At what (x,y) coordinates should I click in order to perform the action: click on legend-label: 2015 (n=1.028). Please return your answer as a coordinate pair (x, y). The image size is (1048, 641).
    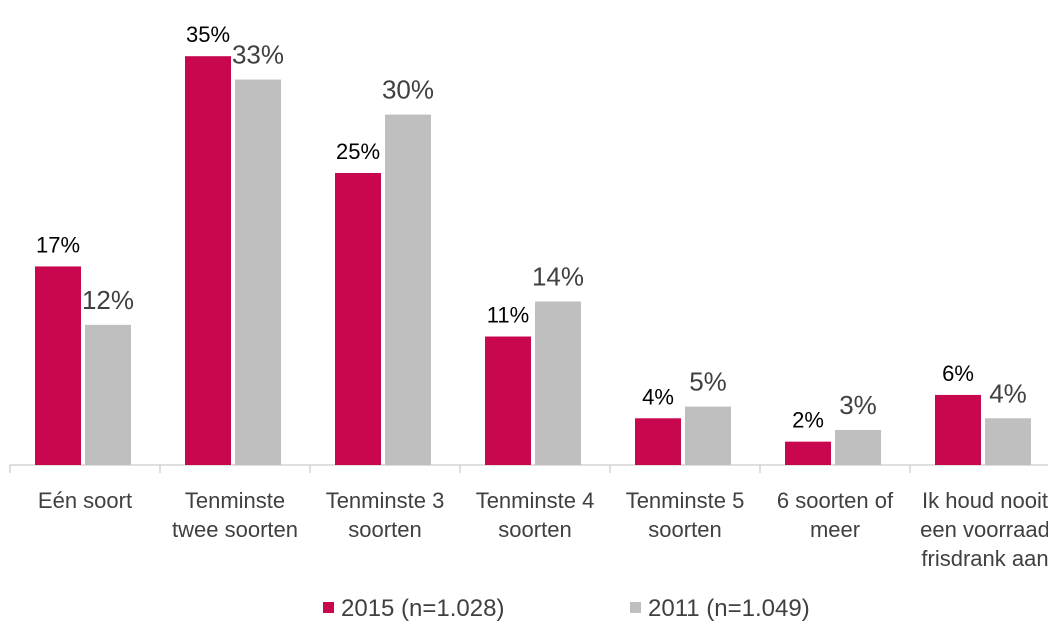
    Looking at the image, I should click on (422, 608).